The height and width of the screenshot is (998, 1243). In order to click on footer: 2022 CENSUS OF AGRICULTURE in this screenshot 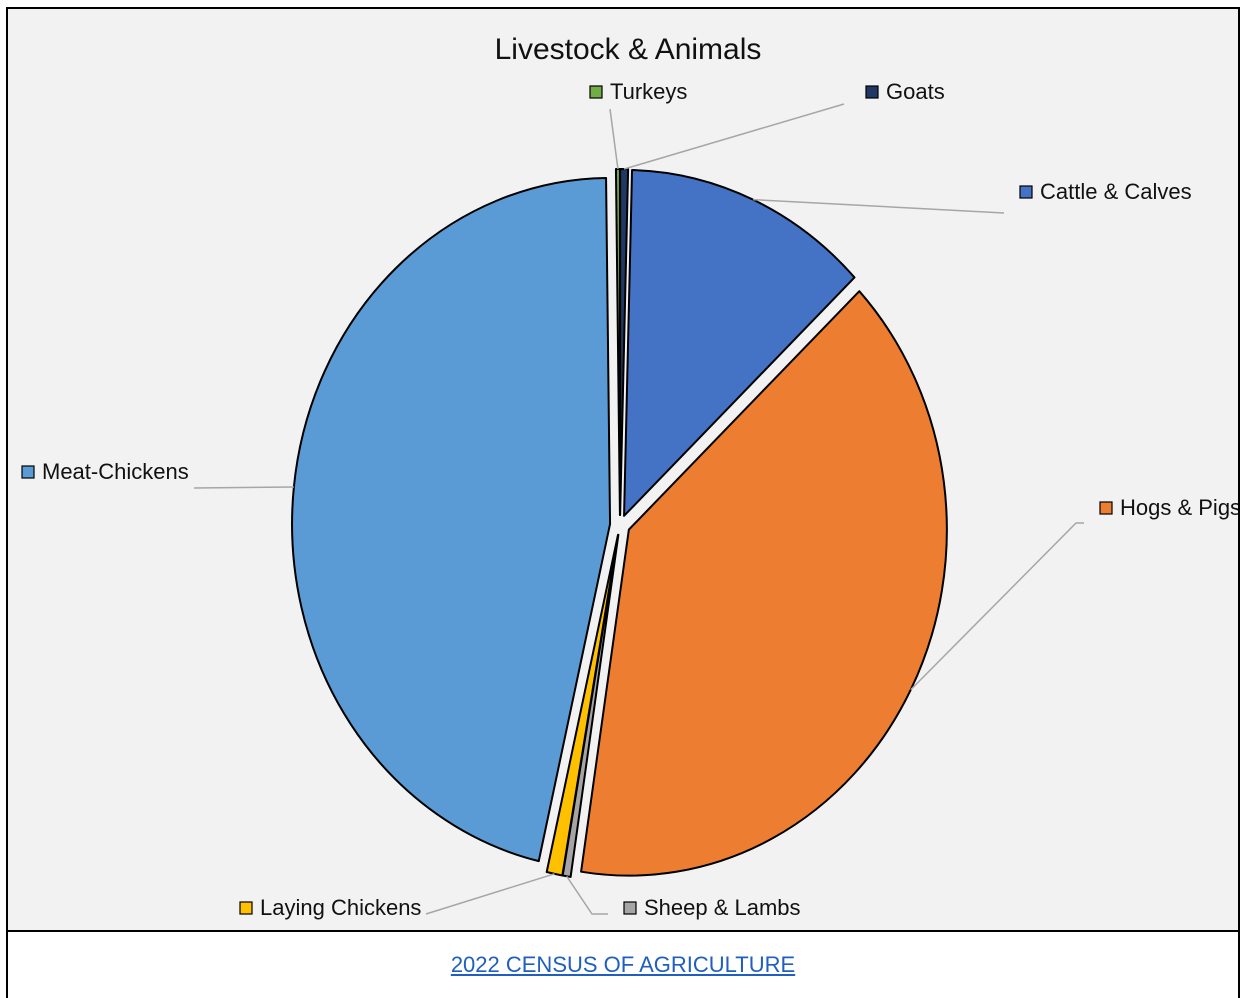, I will do `click(623, 964)`.